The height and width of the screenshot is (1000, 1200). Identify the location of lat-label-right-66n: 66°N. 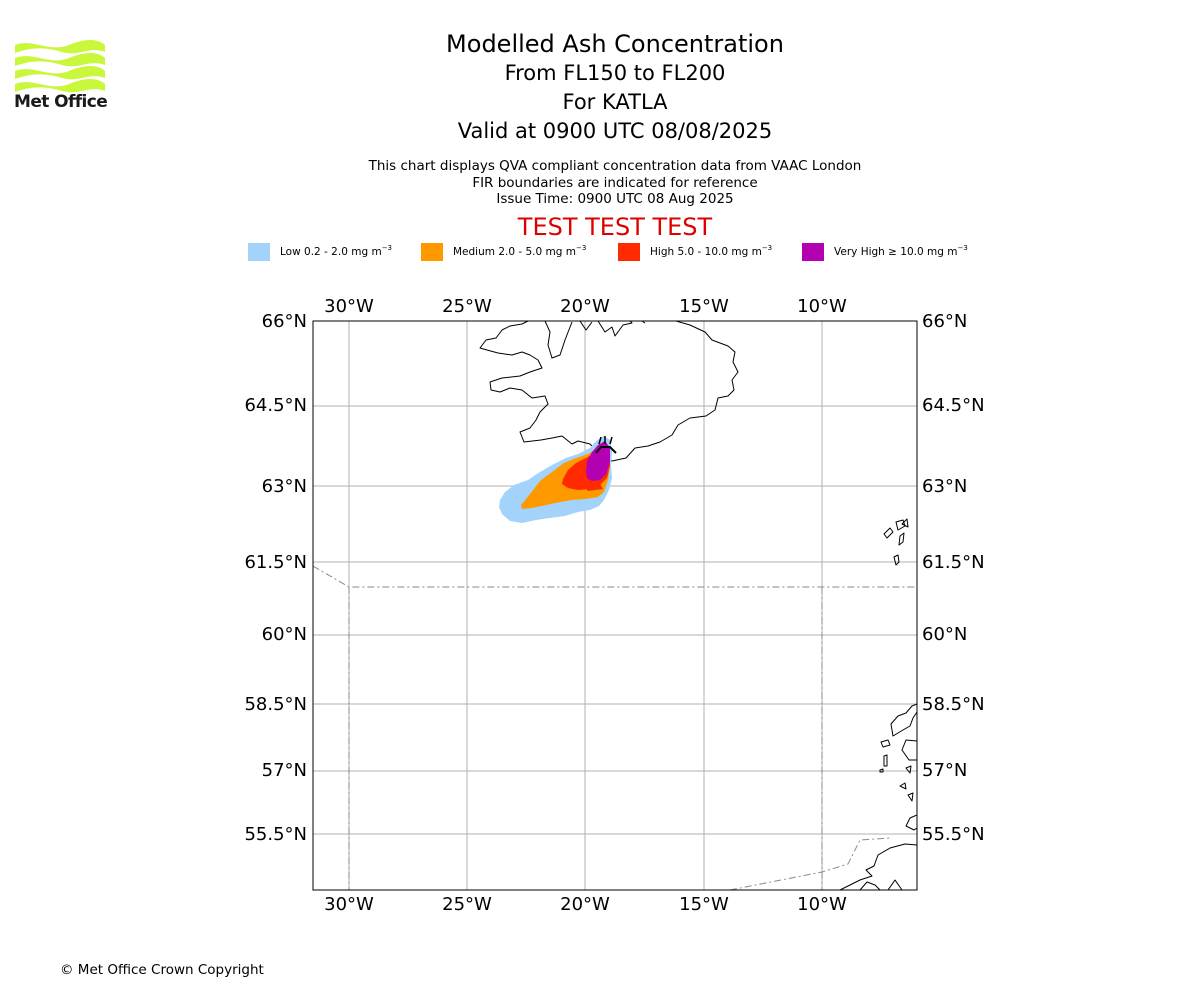
(944, 321).